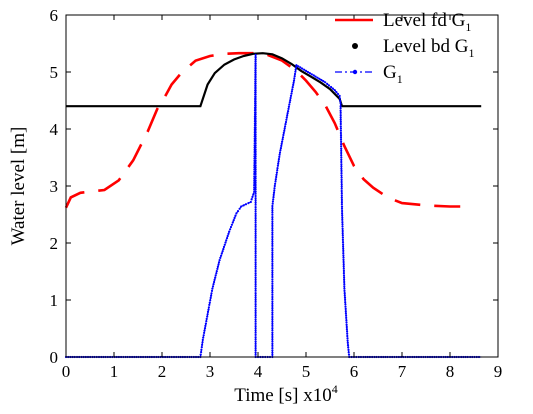  I want to click on y-tick-label: 0, so click(54, 357).